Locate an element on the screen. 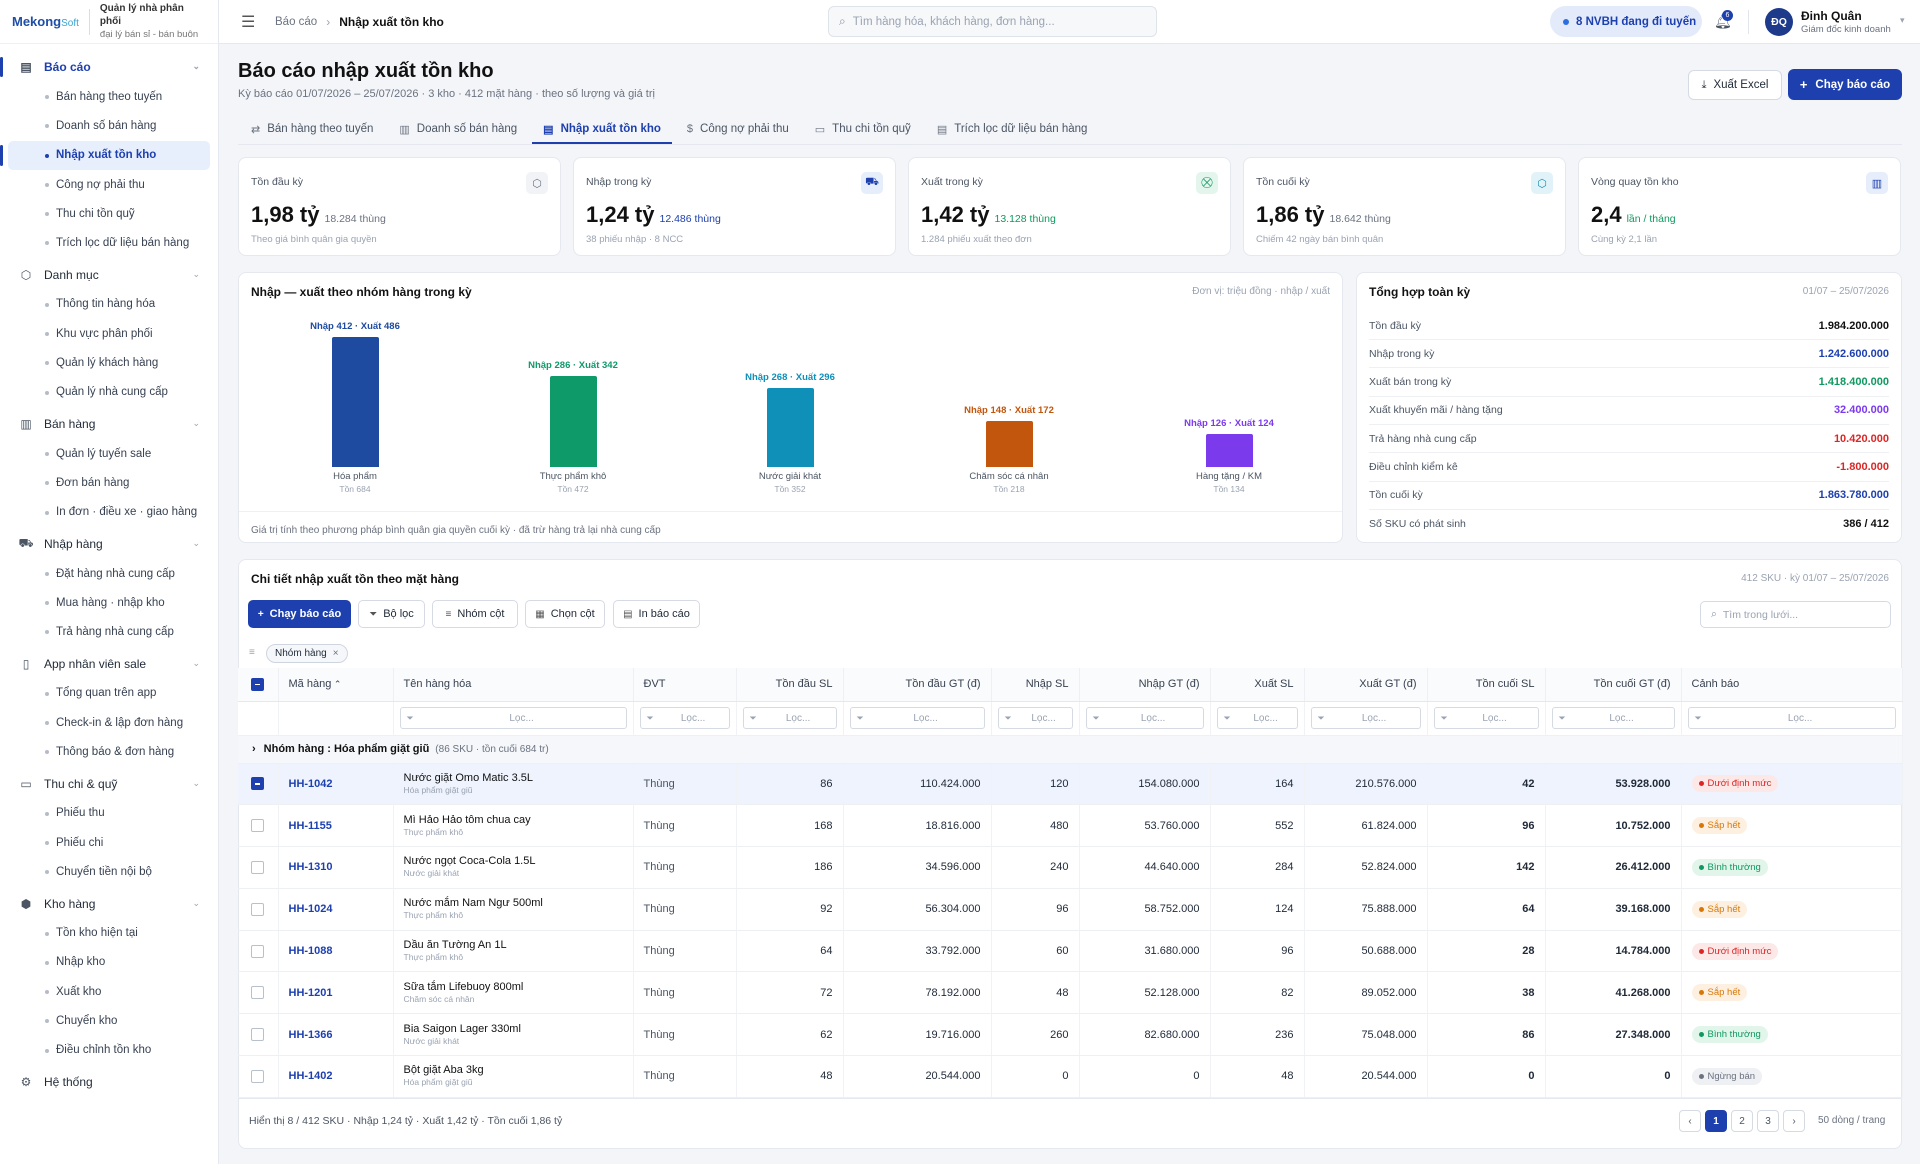  sidebar-item: Tồn kho hiện tại is located at coordinates (109, 933).